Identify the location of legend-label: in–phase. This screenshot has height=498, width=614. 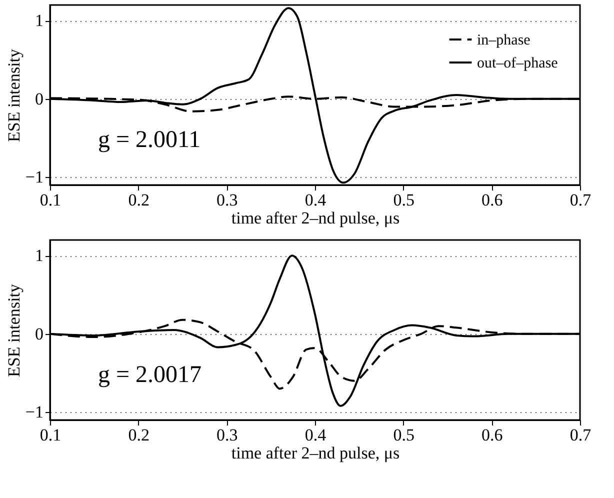
(504, 40).